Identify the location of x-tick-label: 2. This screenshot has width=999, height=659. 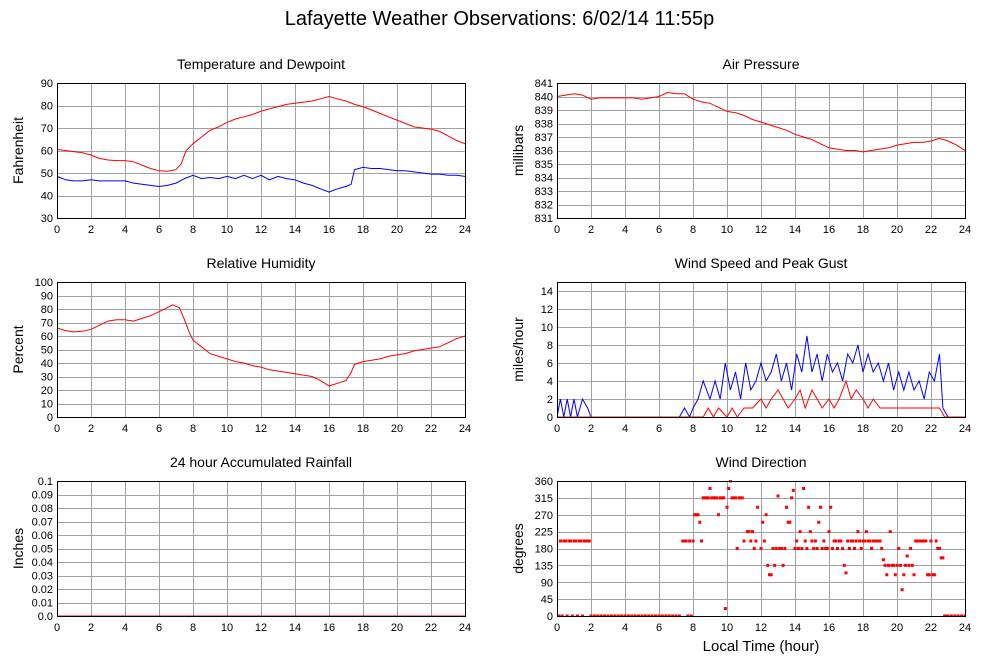
(91, 429).